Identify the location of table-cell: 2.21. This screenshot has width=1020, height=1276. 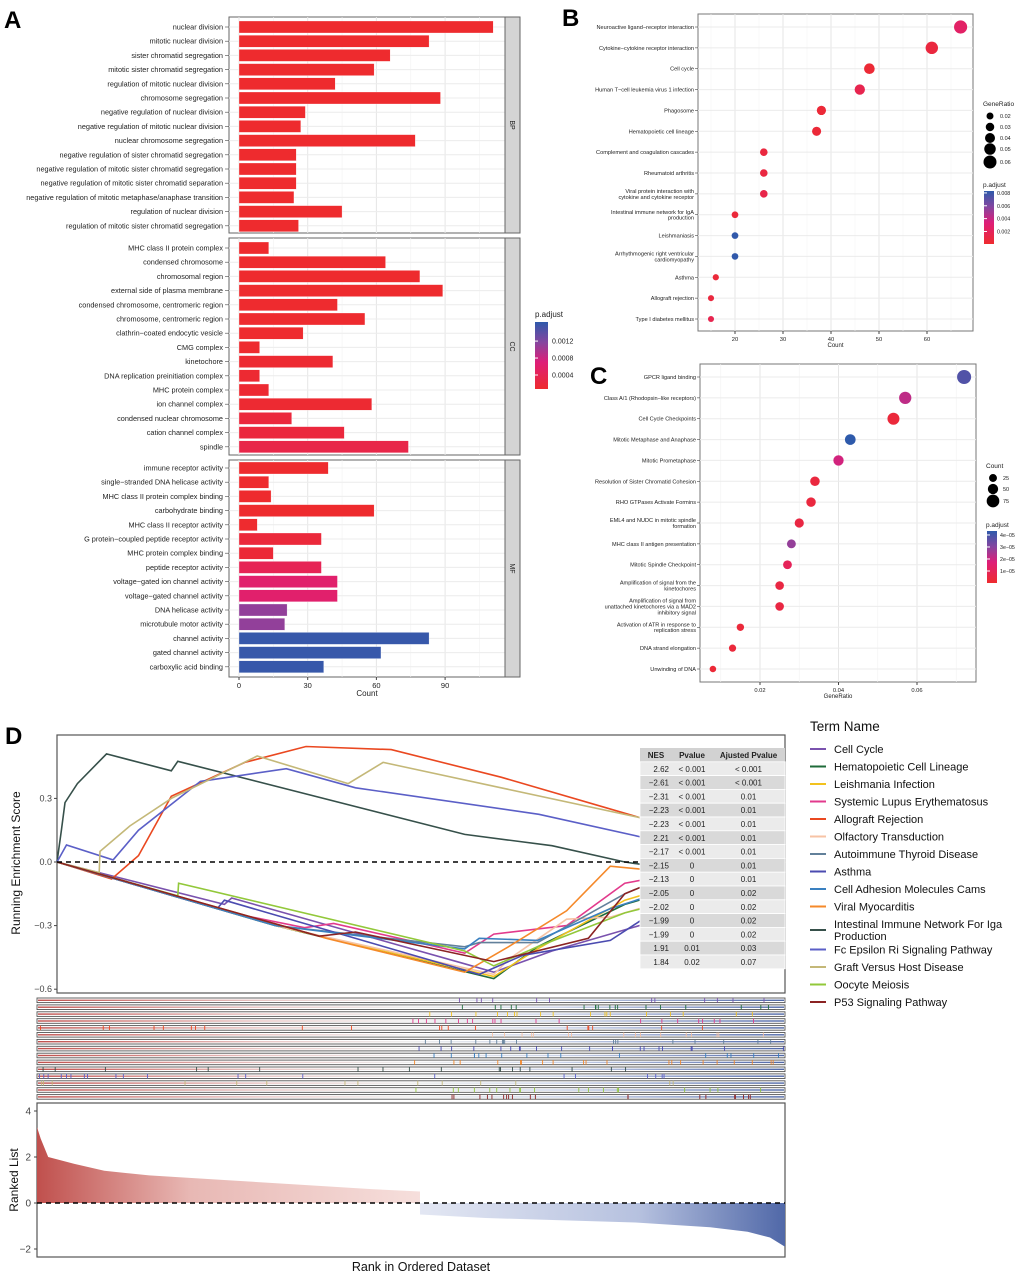
(661, 838).